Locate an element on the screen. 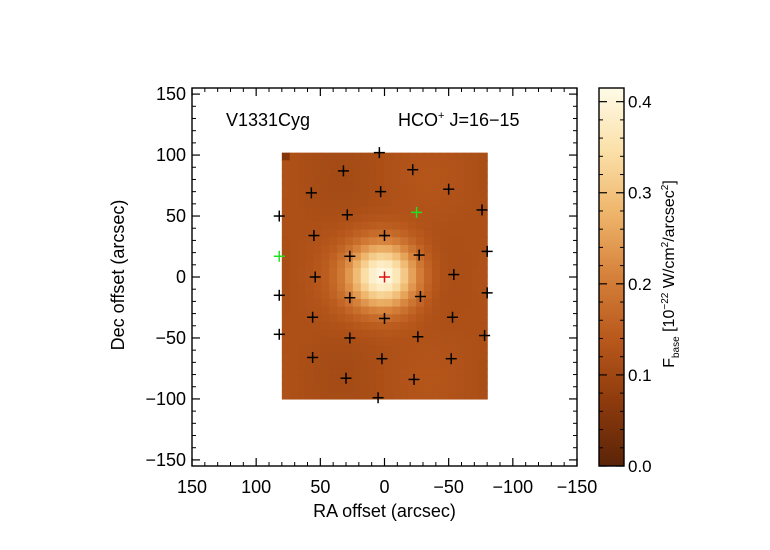  colorbar-label-main: F is located at coordinates (669, 363).